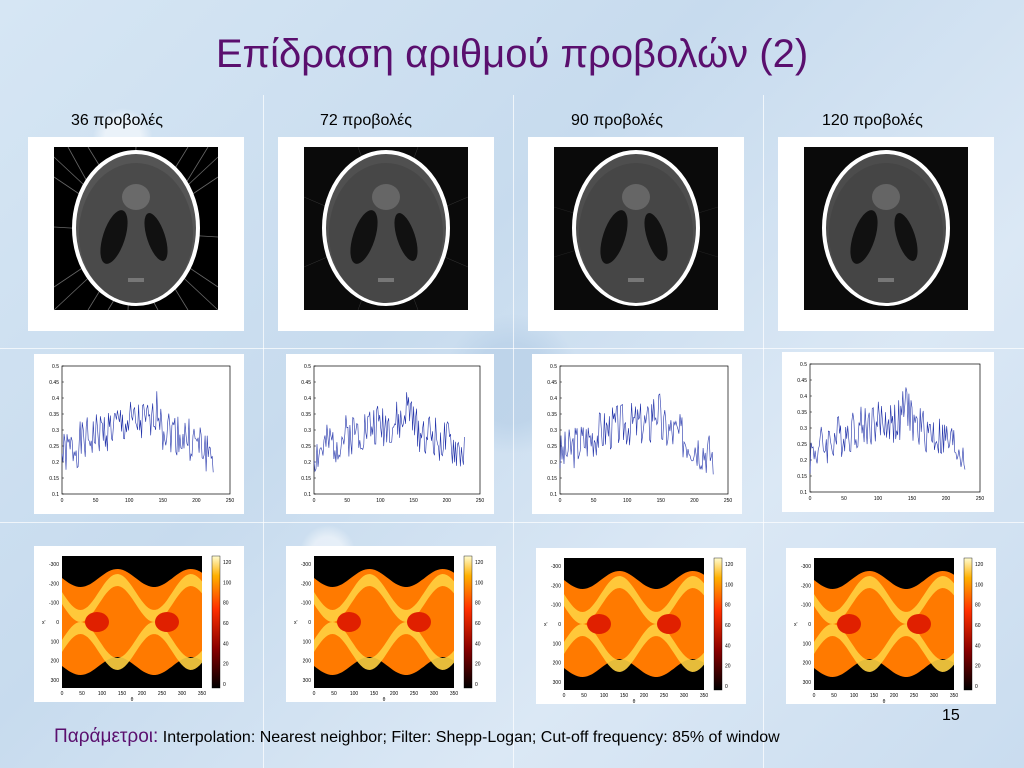 This screenshot has width=1024, height=768. I want to click on colorbar-tick-label: 0, so click(726, 687).